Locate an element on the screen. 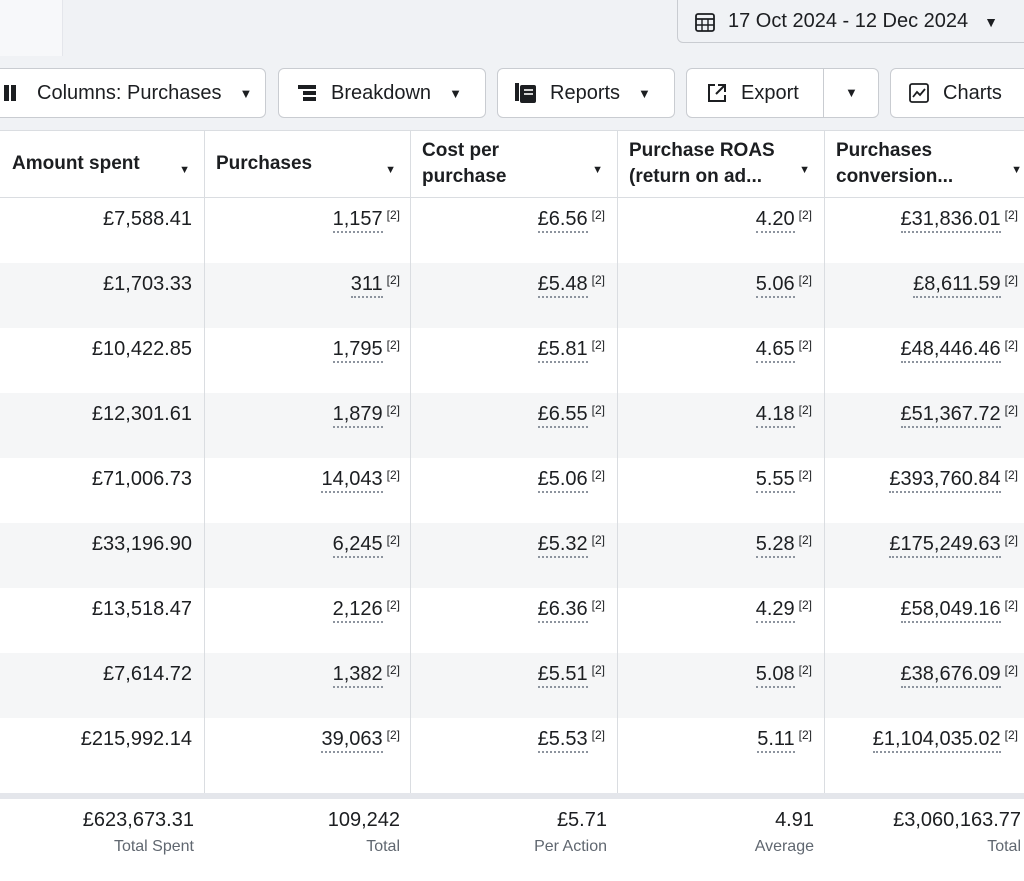 This screenshot has width=1024, height=881. date-range-picker: 17 Oct 2024 - 12 Dec 2024 ▼ is located at coordinates (850, 21).